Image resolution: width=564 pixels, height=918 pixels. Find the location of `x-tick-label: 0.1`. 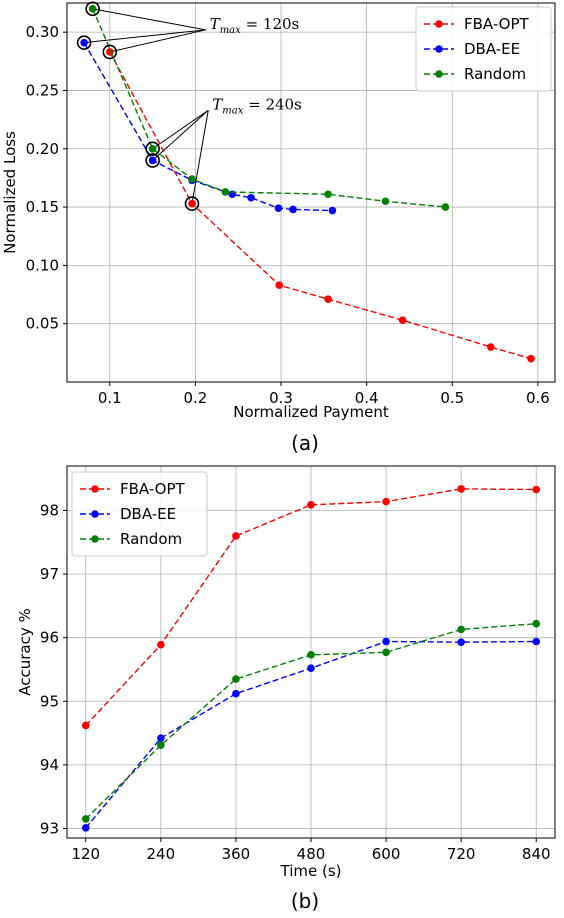

x-tick-label: 0.1 is located at coordinates (110, 398).